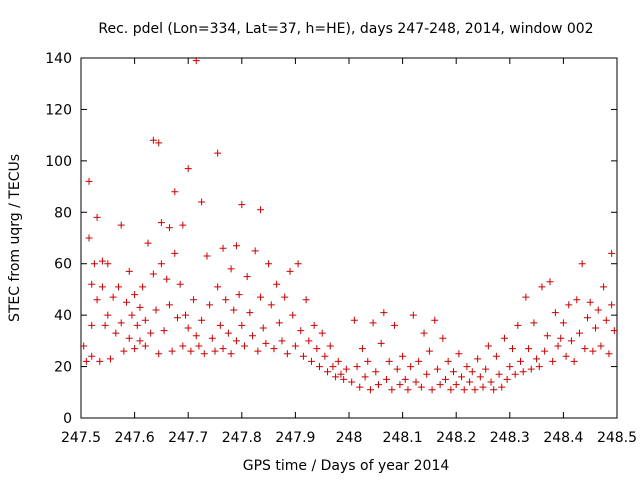 The width and height of the screenshot is (640, 480). I want to click on x-tick-label: 247.9, so click(295, 438).